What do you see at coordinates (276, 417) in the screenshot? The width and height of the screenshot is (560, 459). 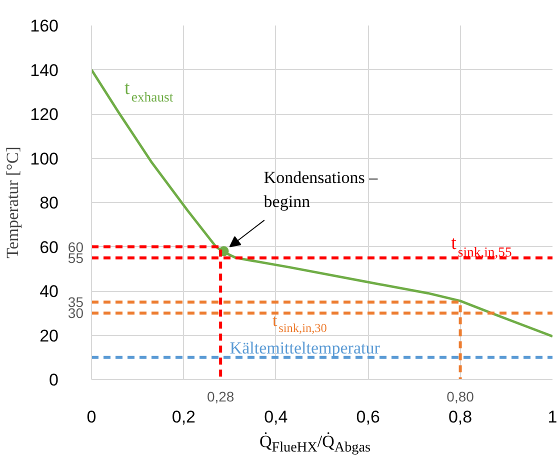 I see `x-tick-label: 0,4` at bounding box center [276, 417].